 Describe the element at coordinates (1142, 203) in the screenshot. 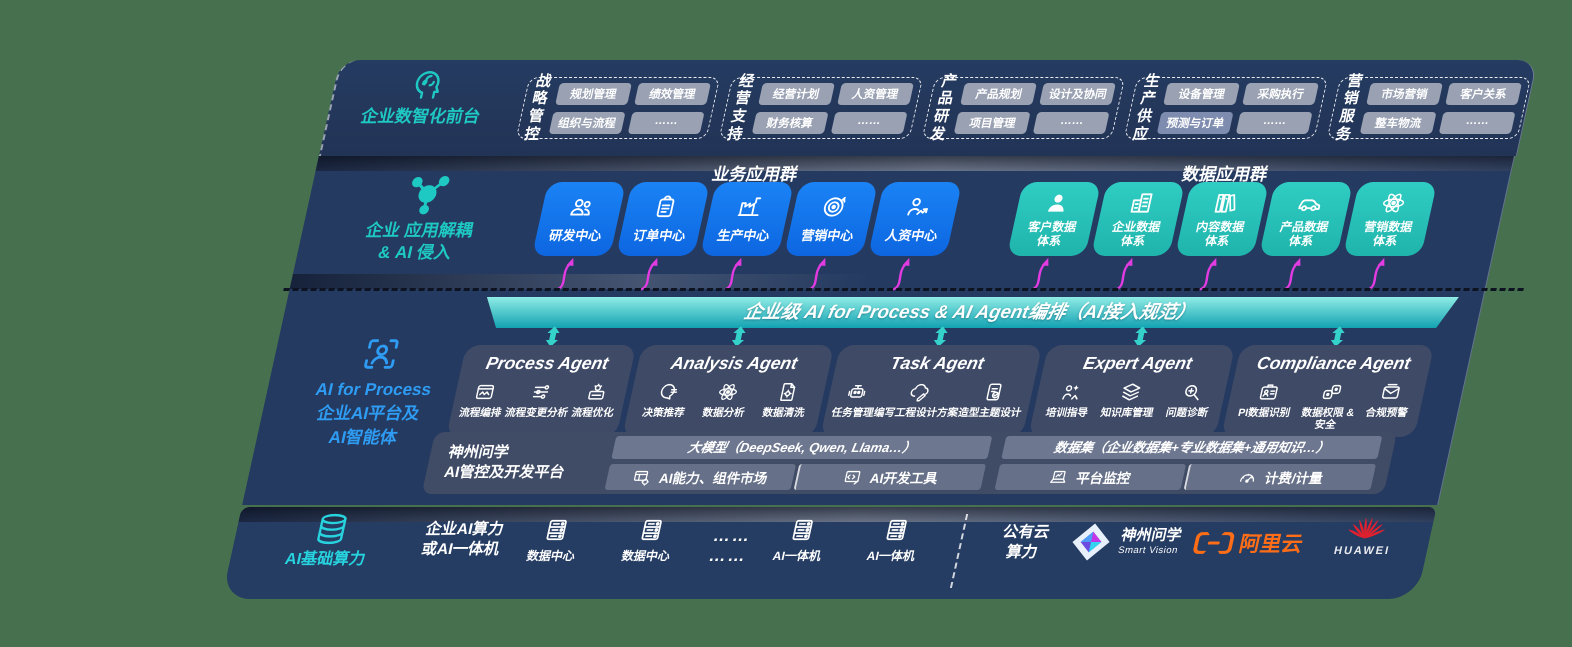

I see `building-icon` at that location.